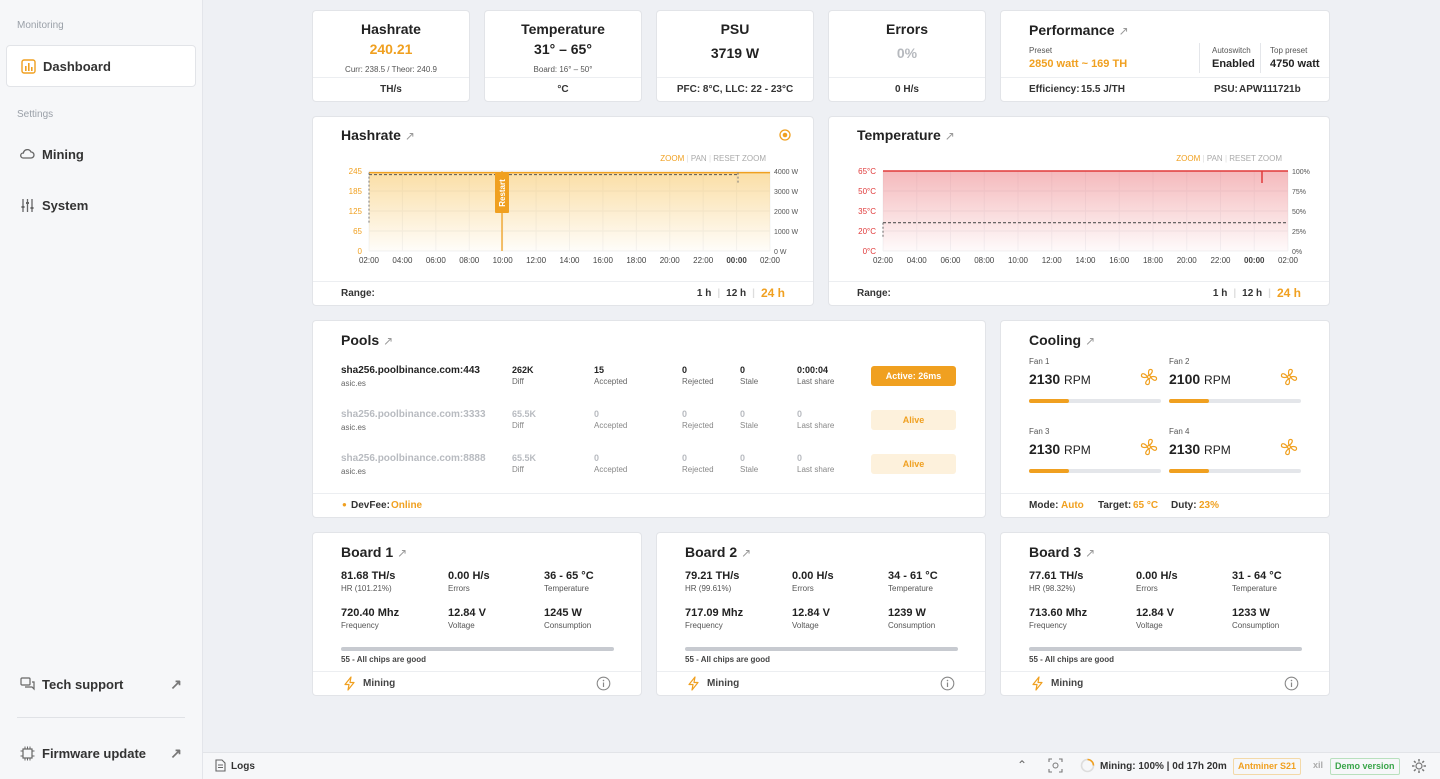  Describe the element at coordinates (101, 205) in the screenshot. I see `sidebar-item-system: System` at that location.